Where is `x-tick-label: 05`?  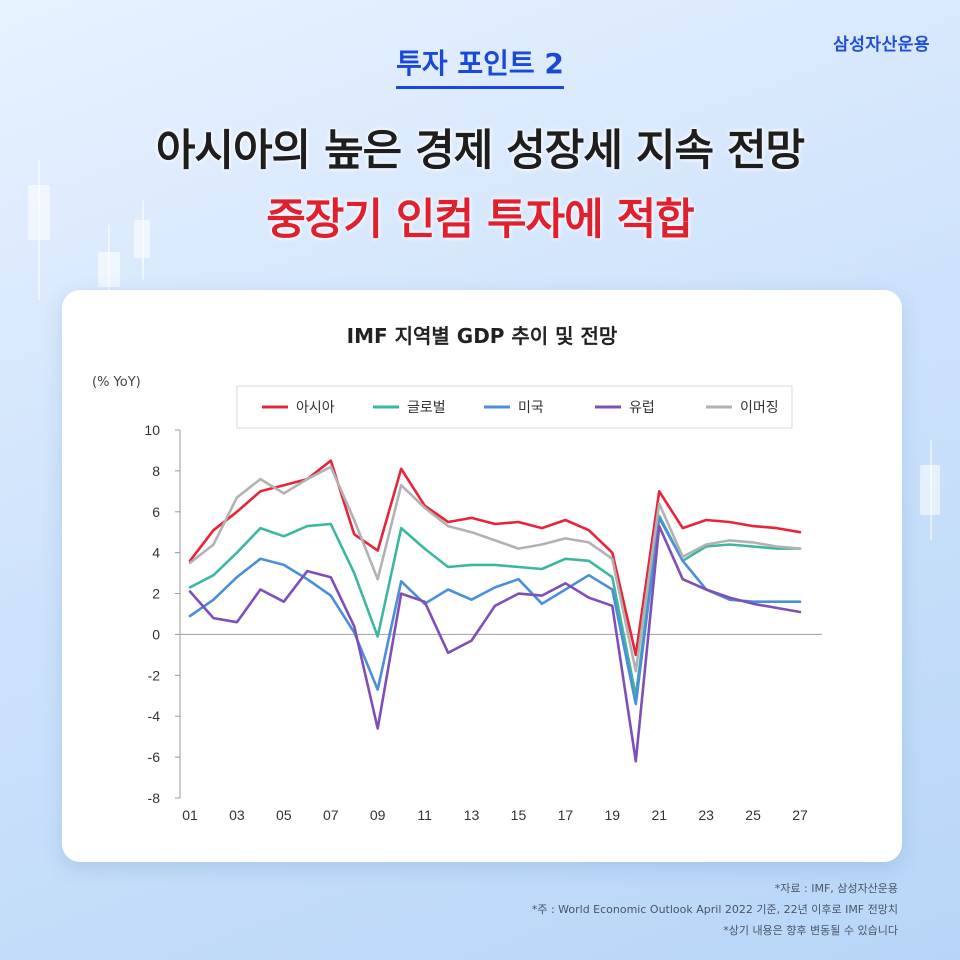
x-tick-label: 05 is located at coordinates (284, 815).